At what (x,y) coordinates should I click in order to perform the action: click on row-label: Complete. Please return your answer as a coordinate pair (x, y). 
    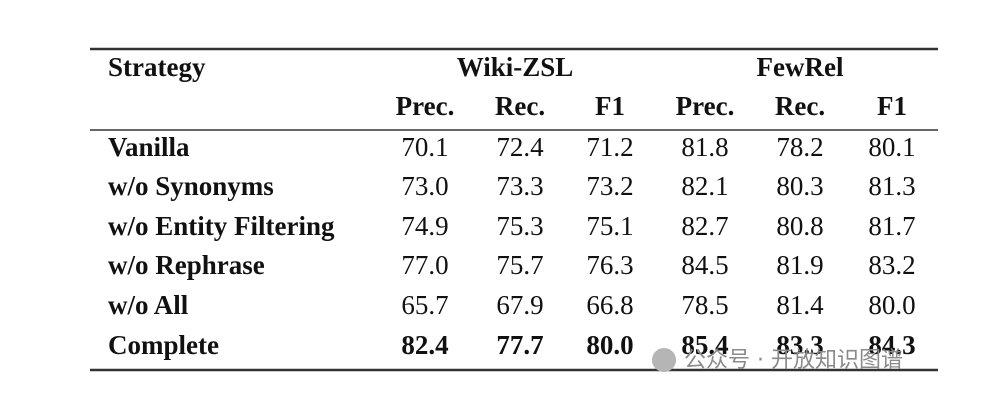
    Looking at the image, I should click on (163, 345).